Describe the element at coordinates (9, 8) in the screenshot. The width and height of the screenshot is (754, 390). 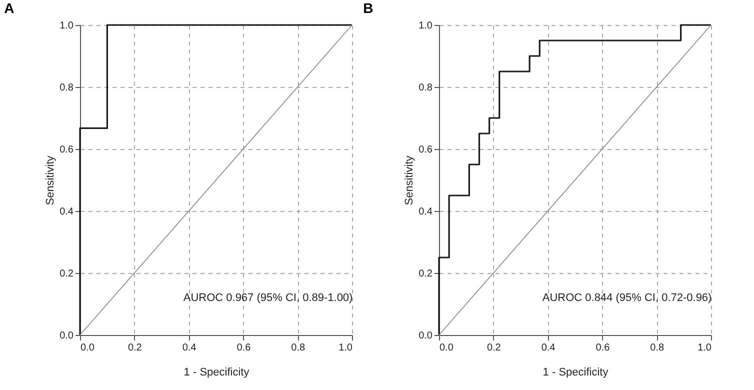
I see `chart-title: A` at that location.